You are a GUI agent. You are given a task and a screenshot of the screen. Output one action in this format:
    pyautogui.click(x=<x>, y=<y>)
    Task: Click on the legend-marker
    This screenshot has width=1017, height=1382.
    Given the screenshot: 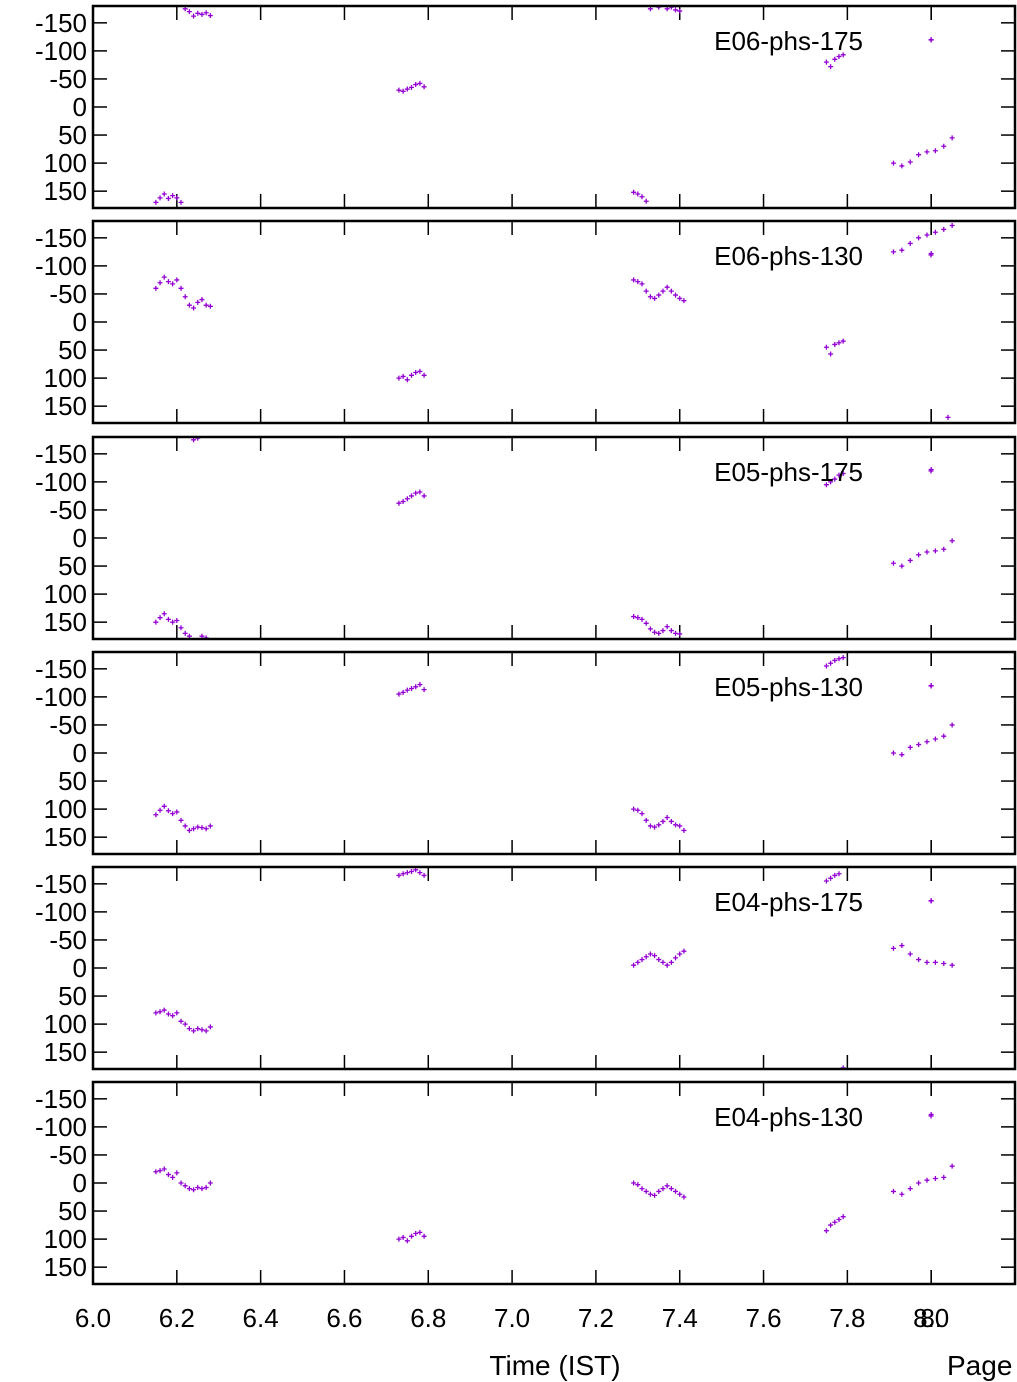 What is the action you would take?
    pyautogui.click(x=931, y=255)
    